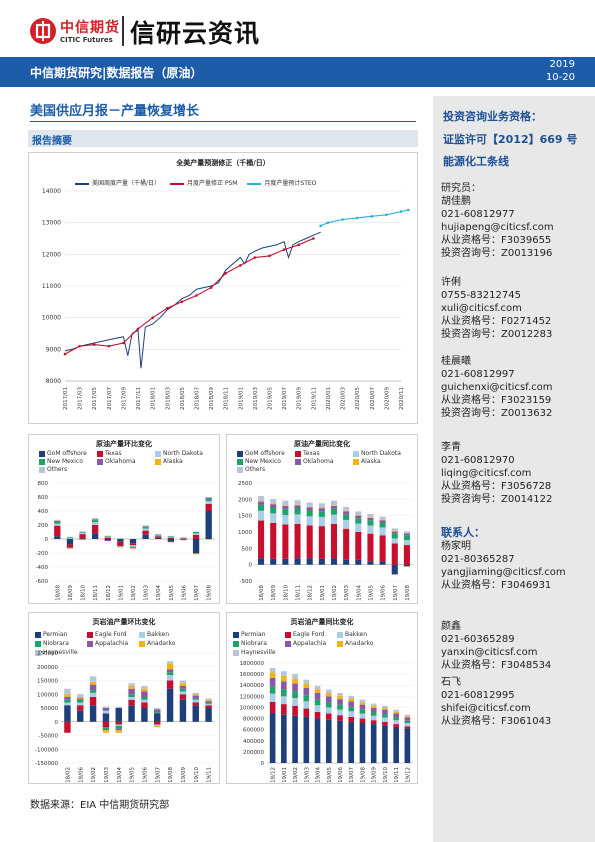 The image size is (595, 842). What do you see at coordinates (252, 708) in the screenshot?
I see `y-tick-label: 1000000` at bounding box center [252, 708].